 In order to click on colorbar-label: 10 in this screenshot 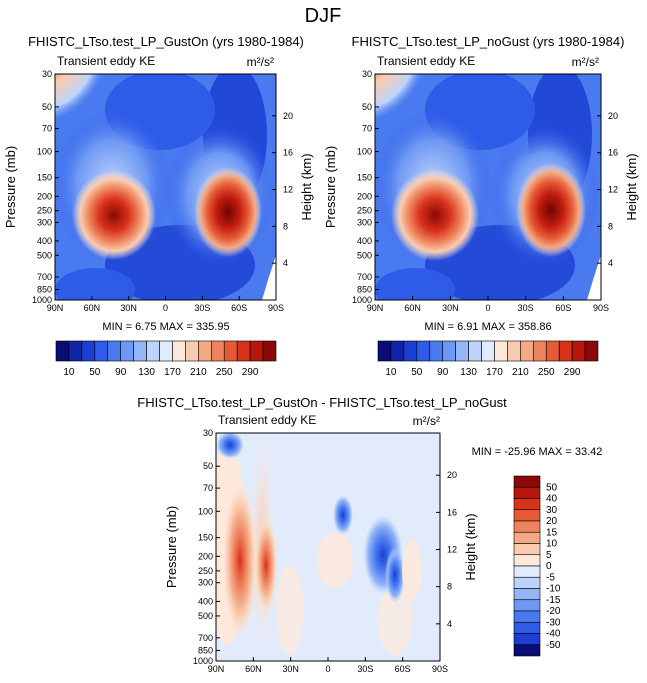, I will do `click(69, 372)`.